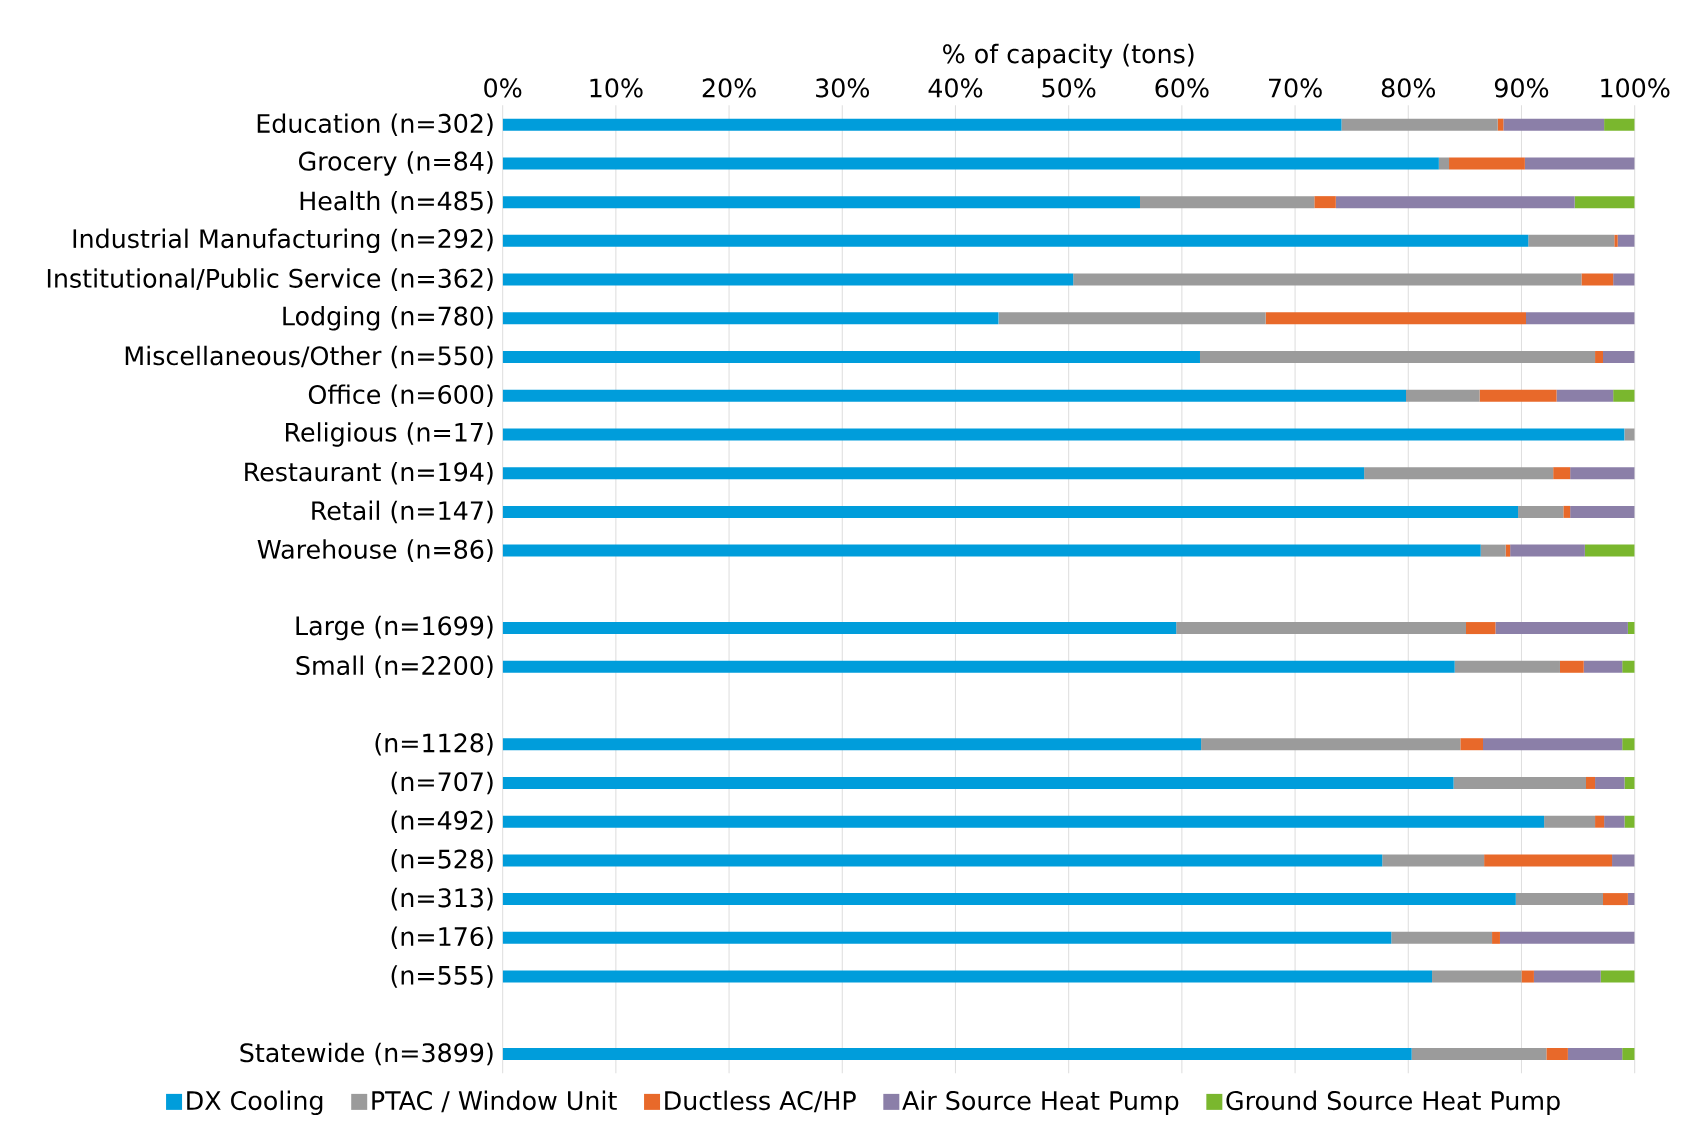 Image resolution: width=1681 pixels, height=1125 pixels. Describe the element at coordinates (1040, 1103) in the screenshot. I see `legend-label: Air Source Heat Pump` at that location.